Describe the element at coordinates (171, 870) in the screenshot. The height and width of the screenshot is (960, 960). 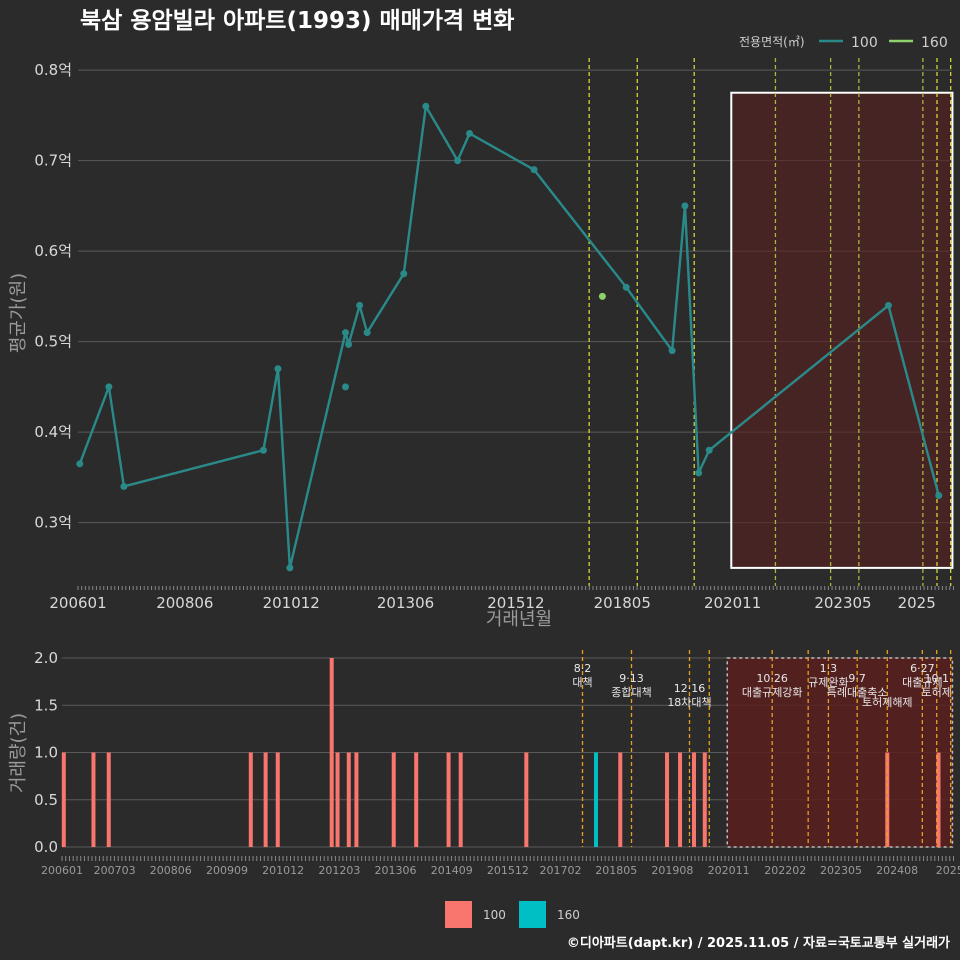
I see `bar-x-tick-label: 200806` at that location.